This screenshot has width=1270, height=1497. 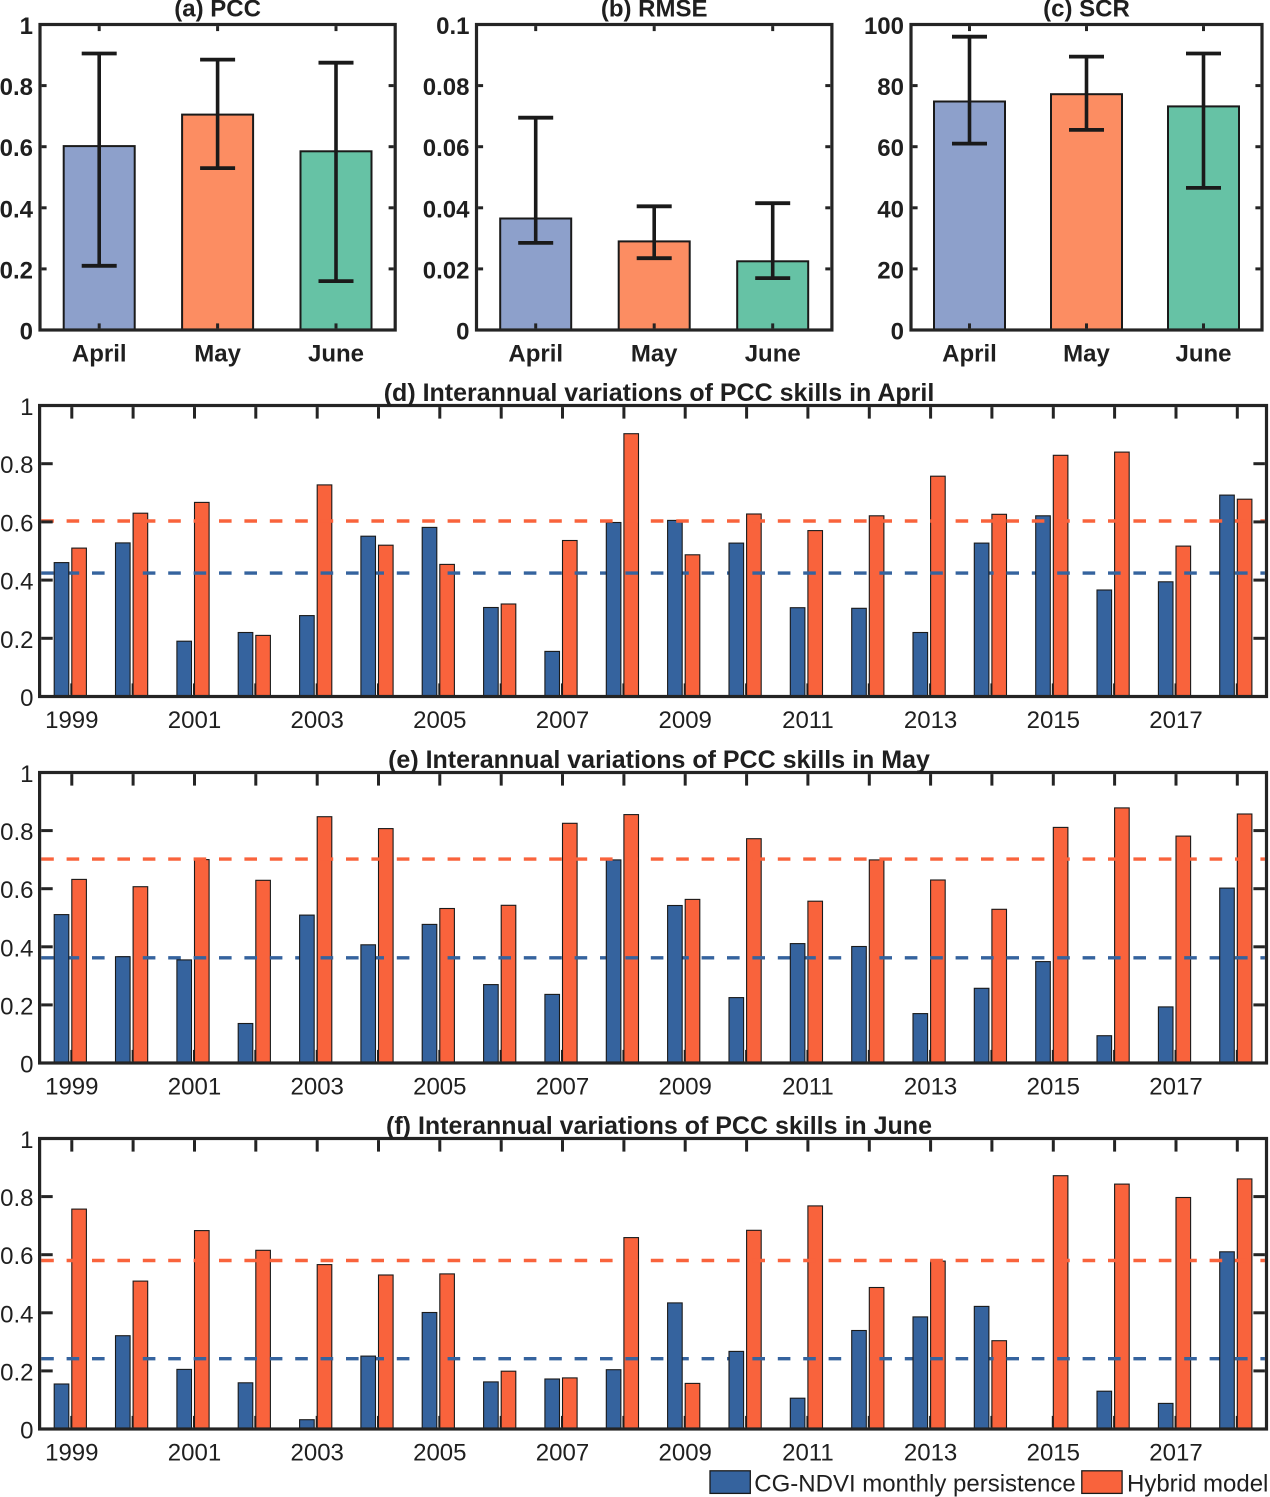 I want to click on svg-text: 40, so click(x=890, y=209).